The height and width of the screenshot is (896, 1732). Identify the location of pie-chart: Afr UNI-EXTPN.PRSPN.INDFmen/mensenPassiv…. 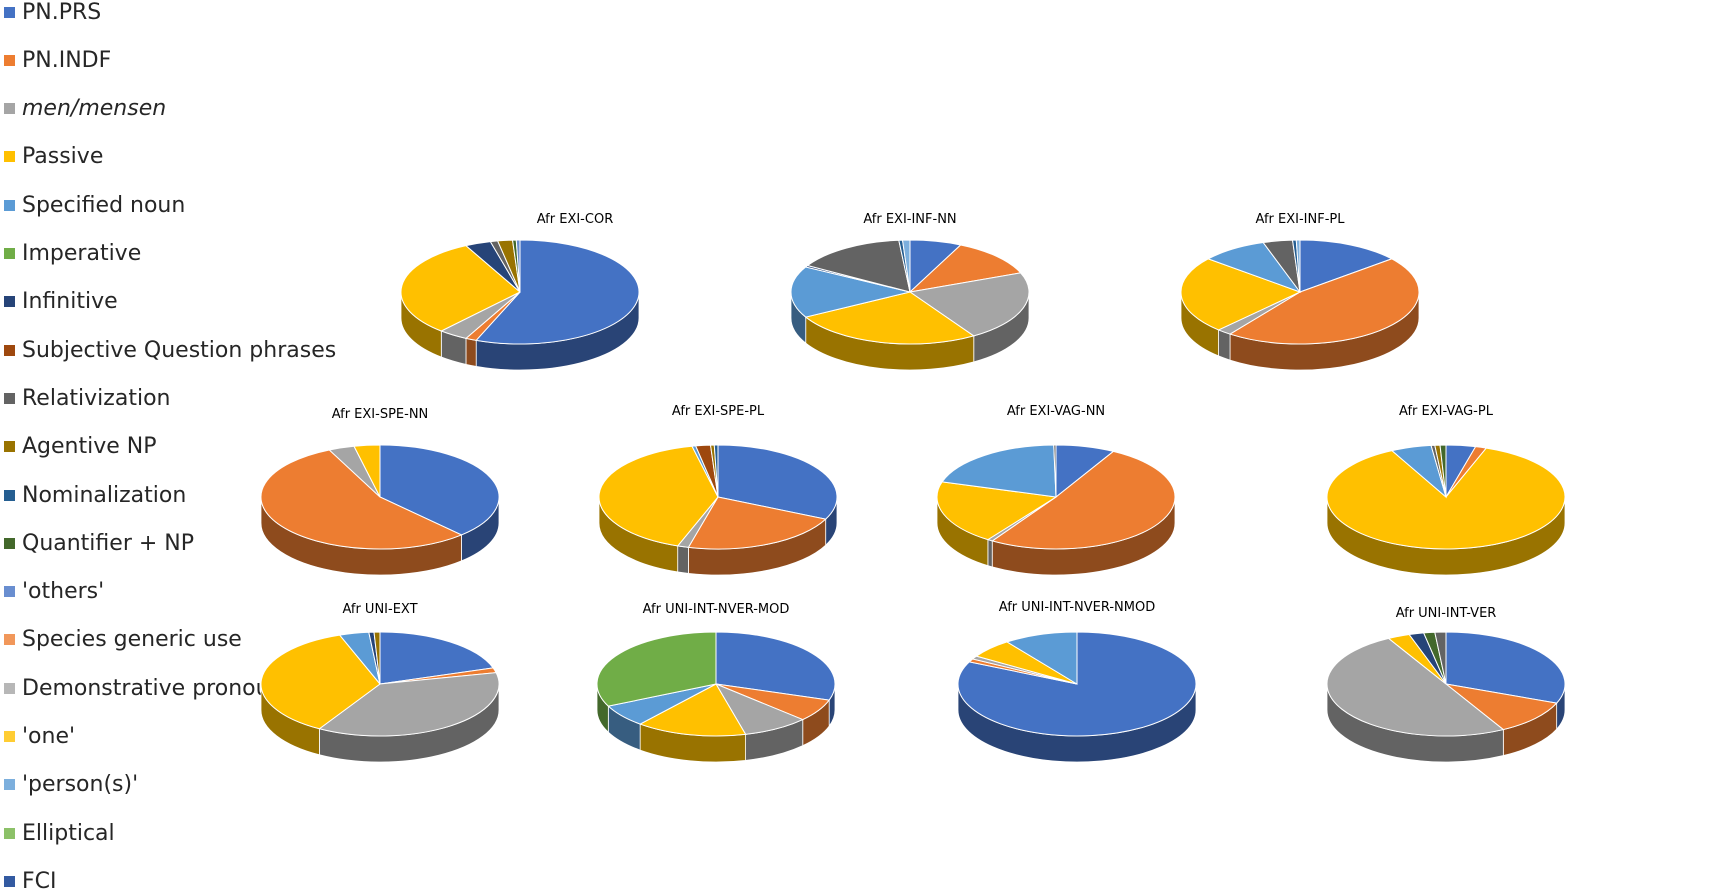
(380, 682).